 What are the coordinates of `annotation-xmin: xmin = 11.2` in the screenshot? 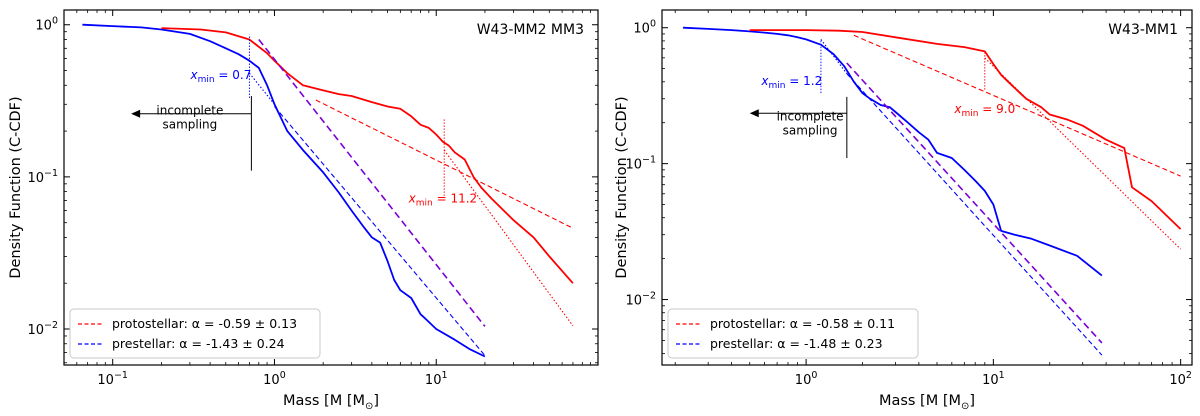 It's located at (443, 199).